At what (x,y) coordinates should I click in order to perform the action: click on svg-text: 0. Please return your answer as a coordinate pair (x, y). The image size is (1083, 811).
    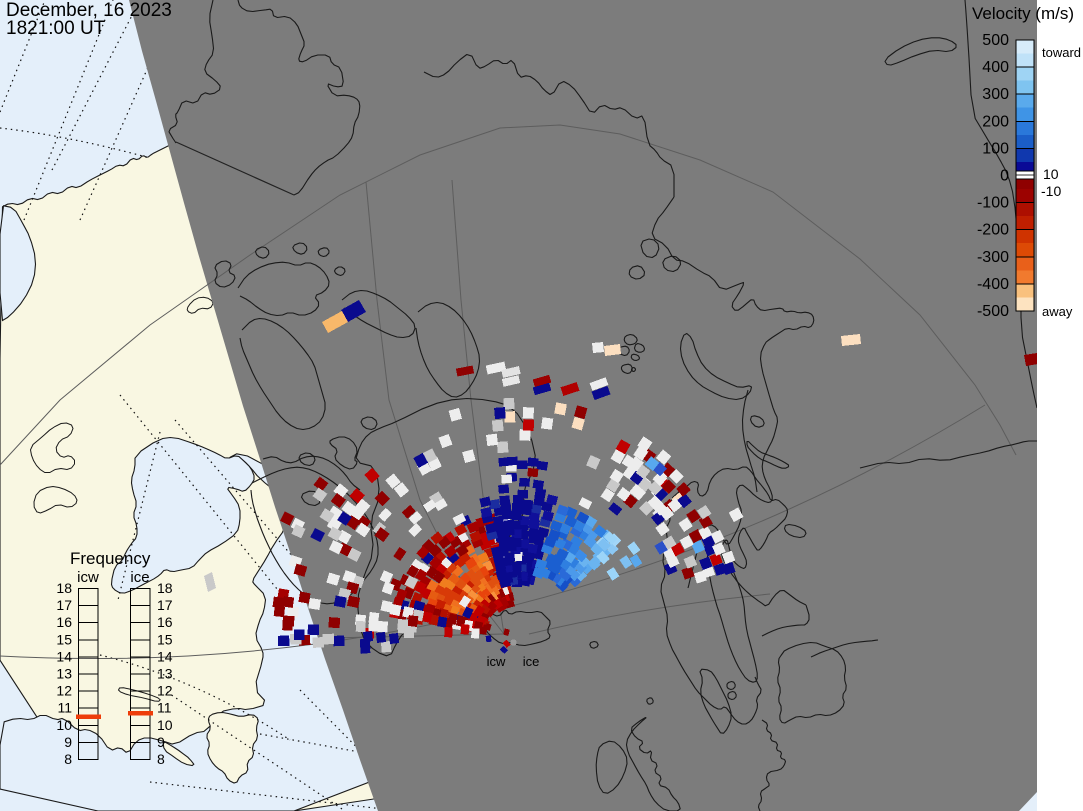
    Looking at the image, I should click on (1004, 176).